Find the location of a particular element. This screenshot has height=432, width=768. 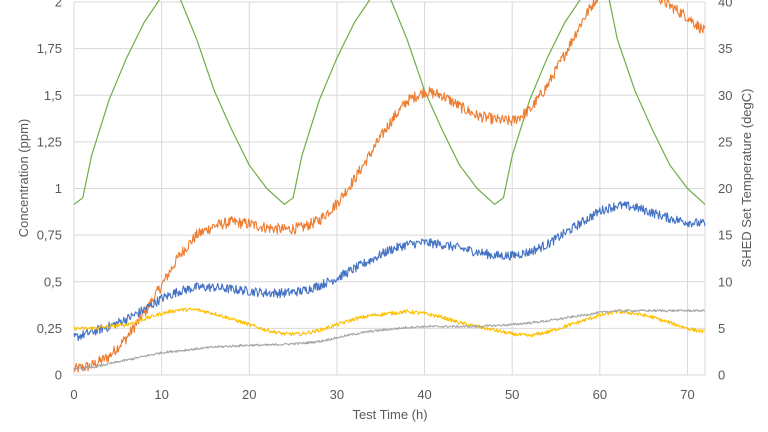

y2-tick-label: 30 is located at coordinates (725, 95).